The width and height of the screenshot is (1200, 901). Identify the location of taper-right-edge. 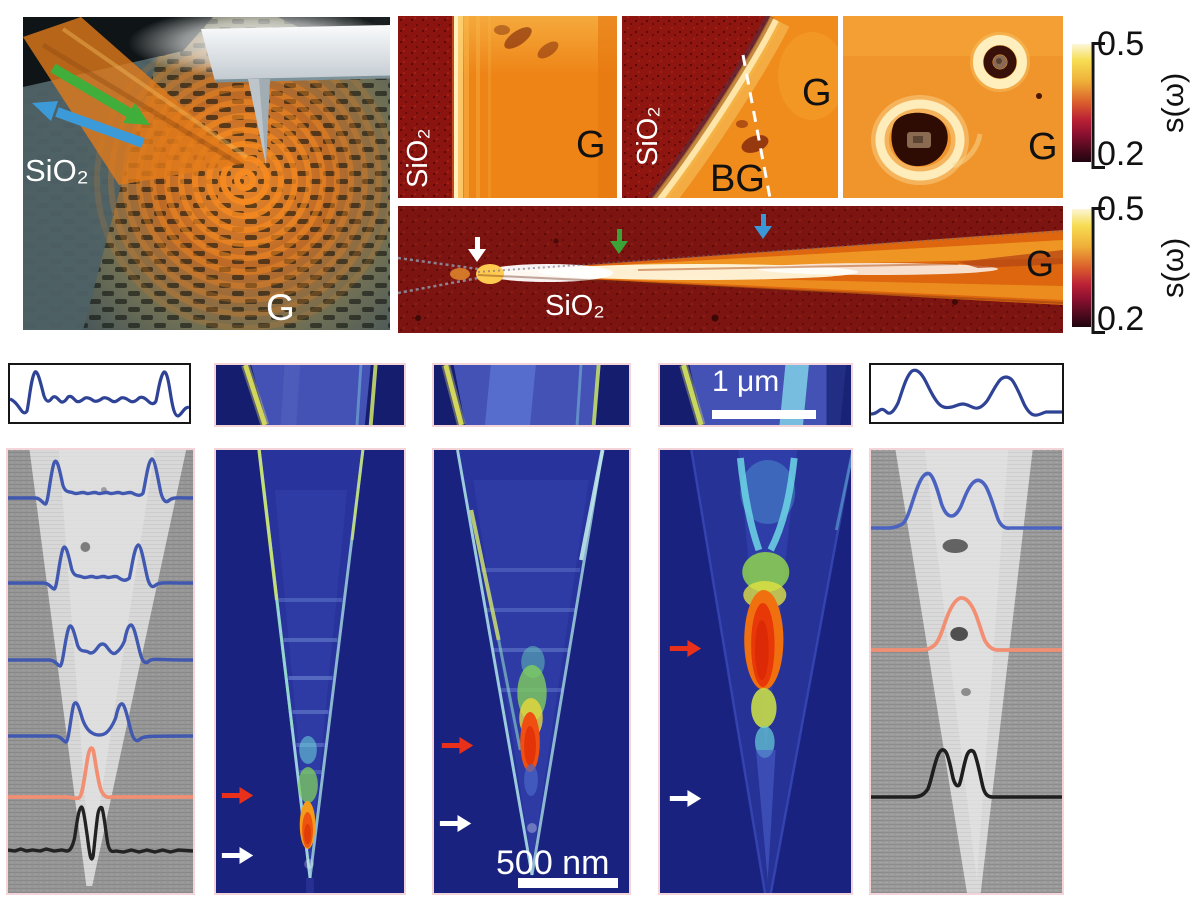
(810, 673).